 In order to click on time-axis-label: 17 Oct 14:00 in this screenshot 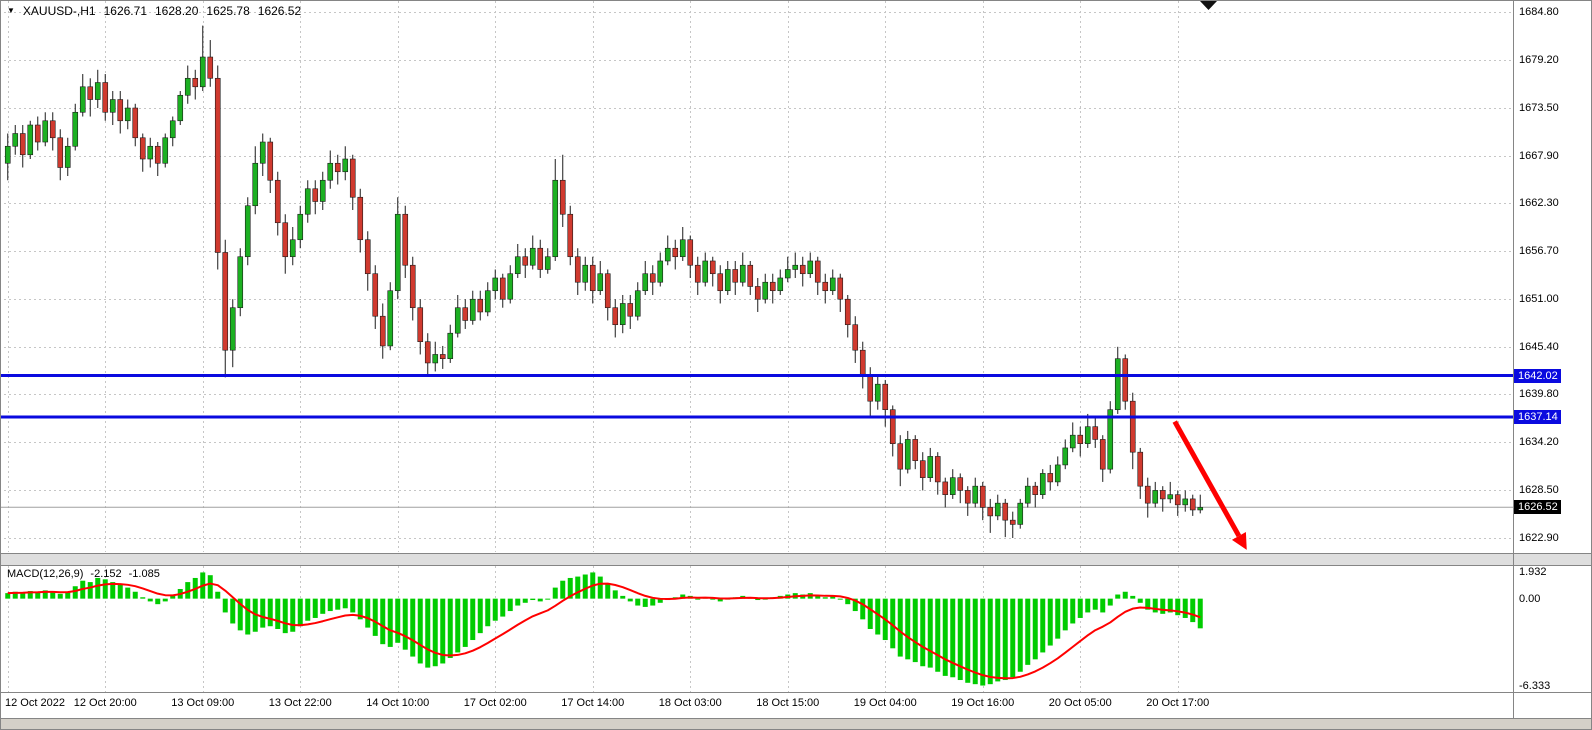, I will do `click(593, 703)`.